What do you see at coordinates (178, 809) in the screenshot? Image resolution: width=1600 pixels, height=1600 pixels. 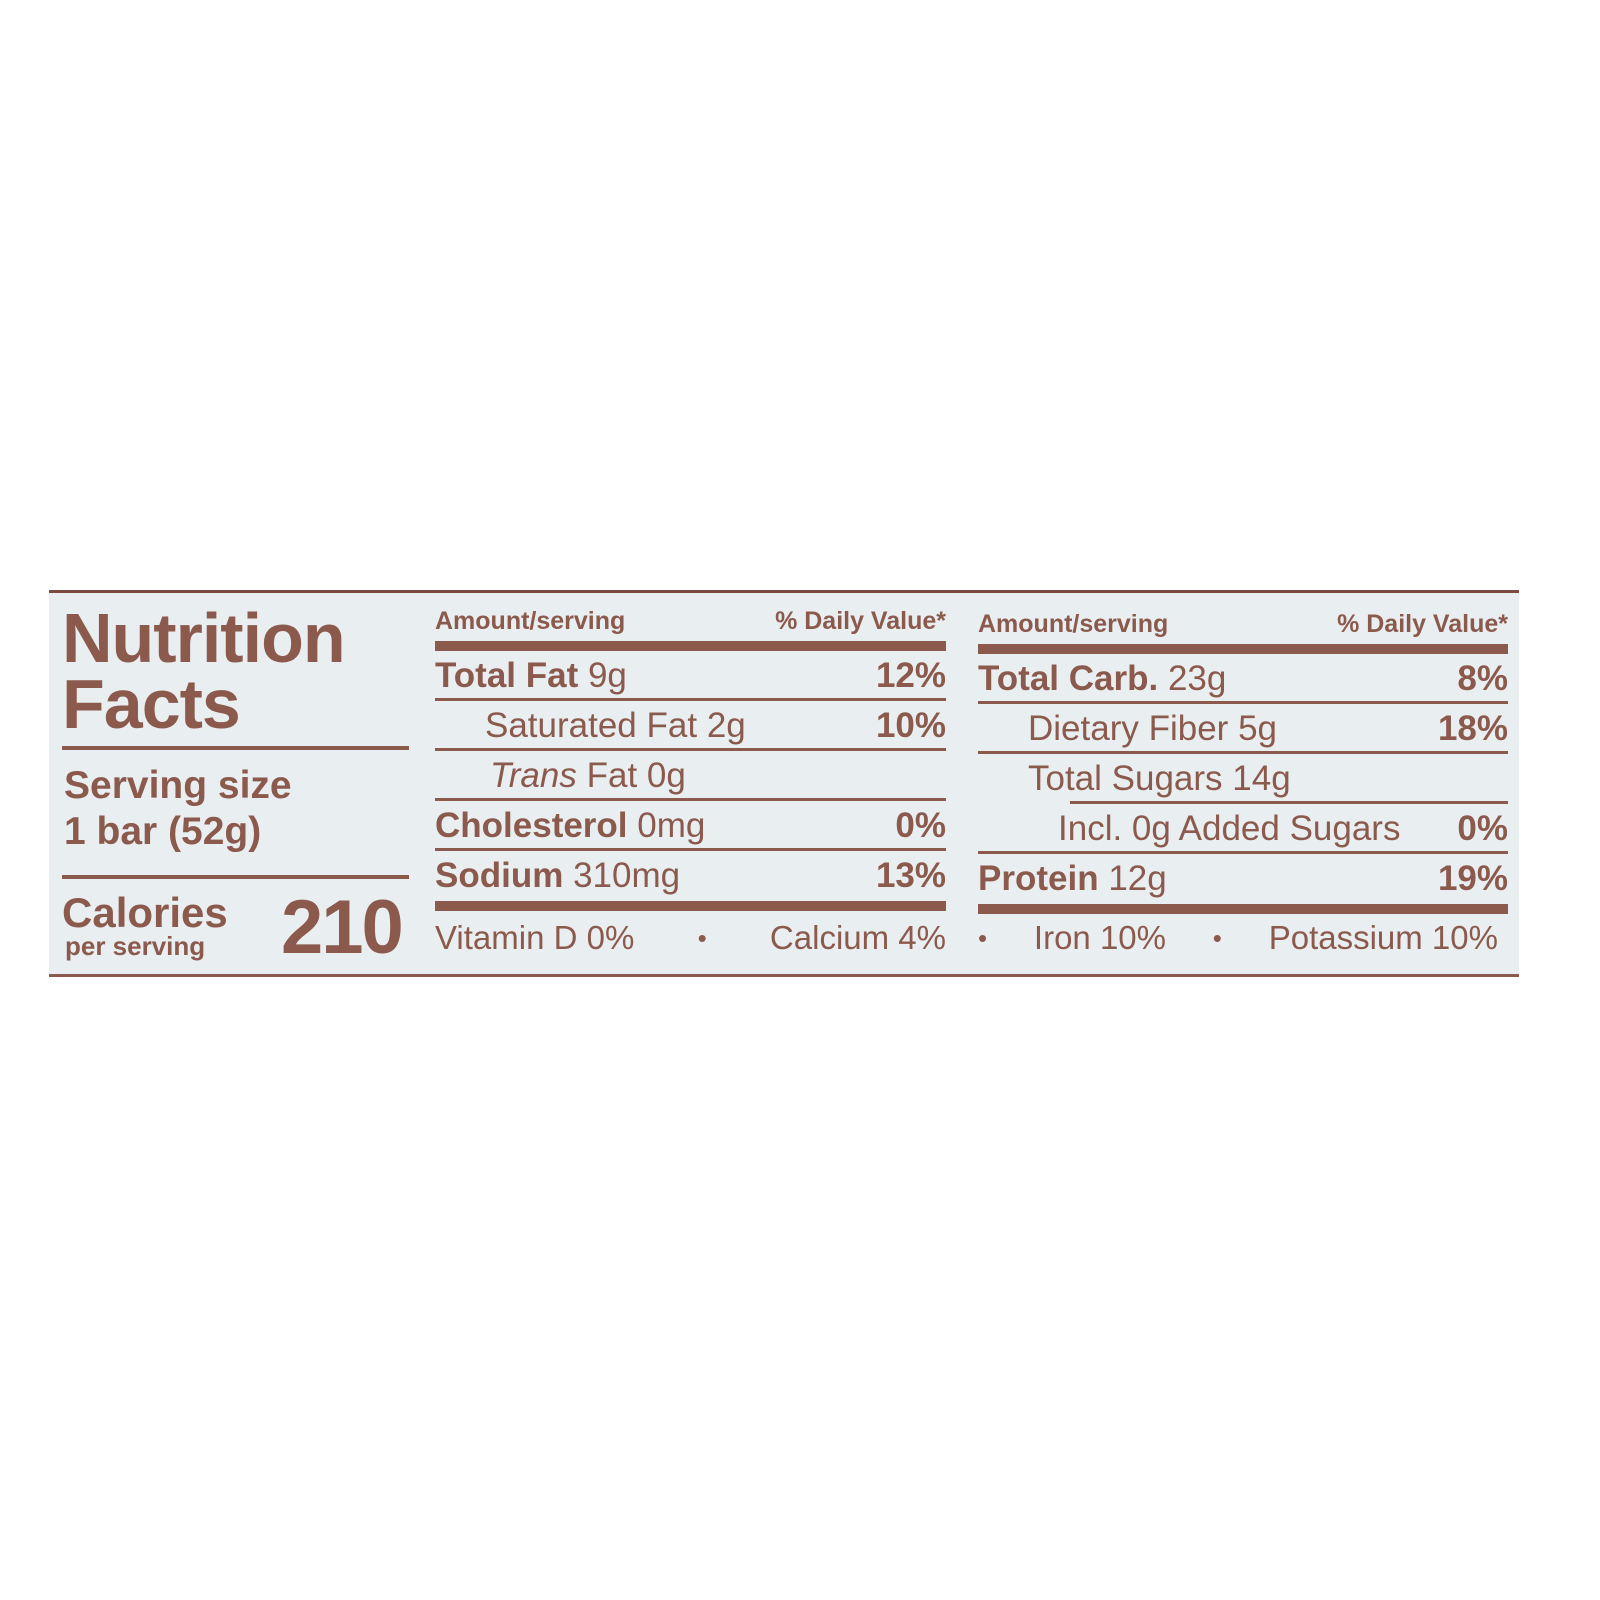 I see `serving-size: Serving size 1 bar (52g)` at bounding box center [178, 809].